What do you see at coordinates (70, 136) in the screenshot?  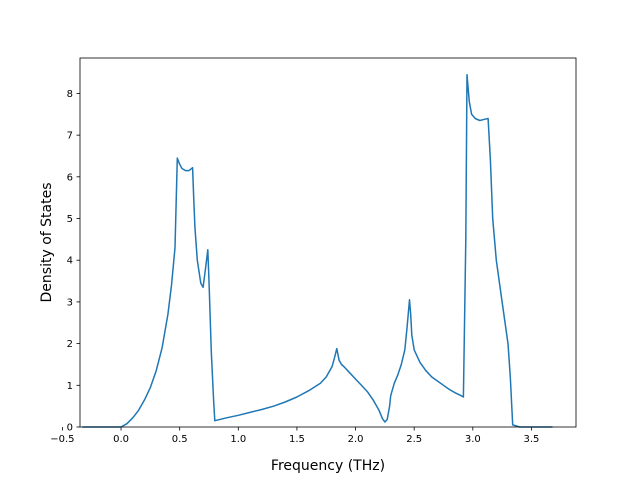 I see `y-tick-label: 7` at bounding box center [70, 136].